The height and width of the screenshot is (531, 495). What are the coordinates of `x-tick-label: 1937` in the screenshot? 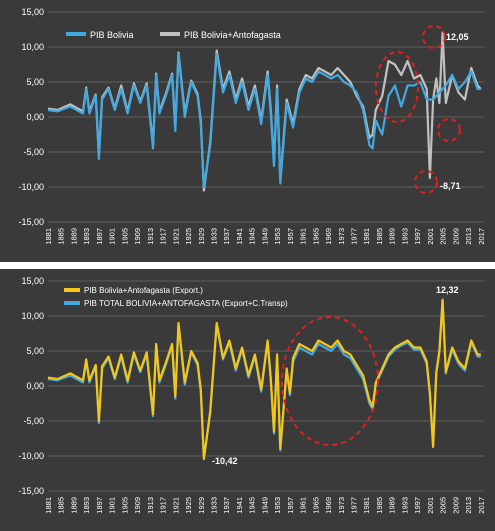 It's located at (226, 505).